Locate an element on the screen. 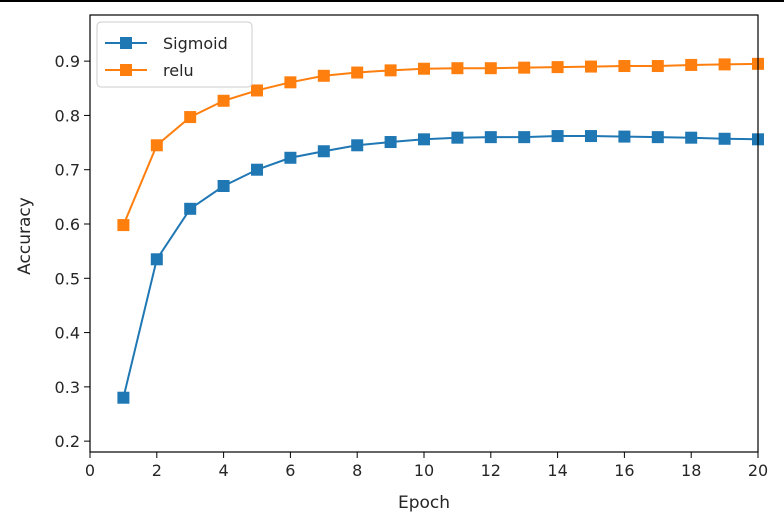  x-tick-label: 20 is located at coordinates (758, 470).